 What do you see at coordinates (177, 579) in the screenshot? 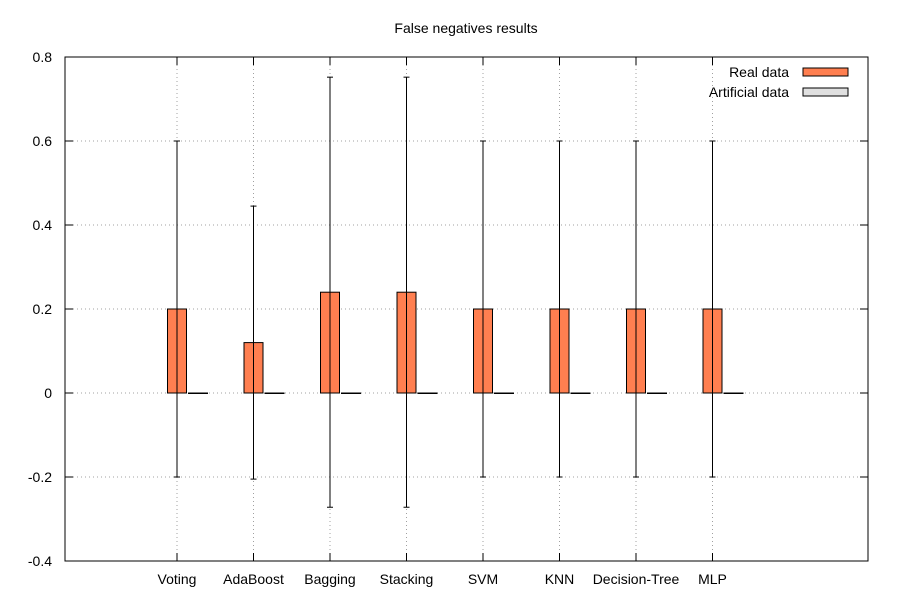
I see `x-tick-label: Voting` at bounding box center [177, 579].